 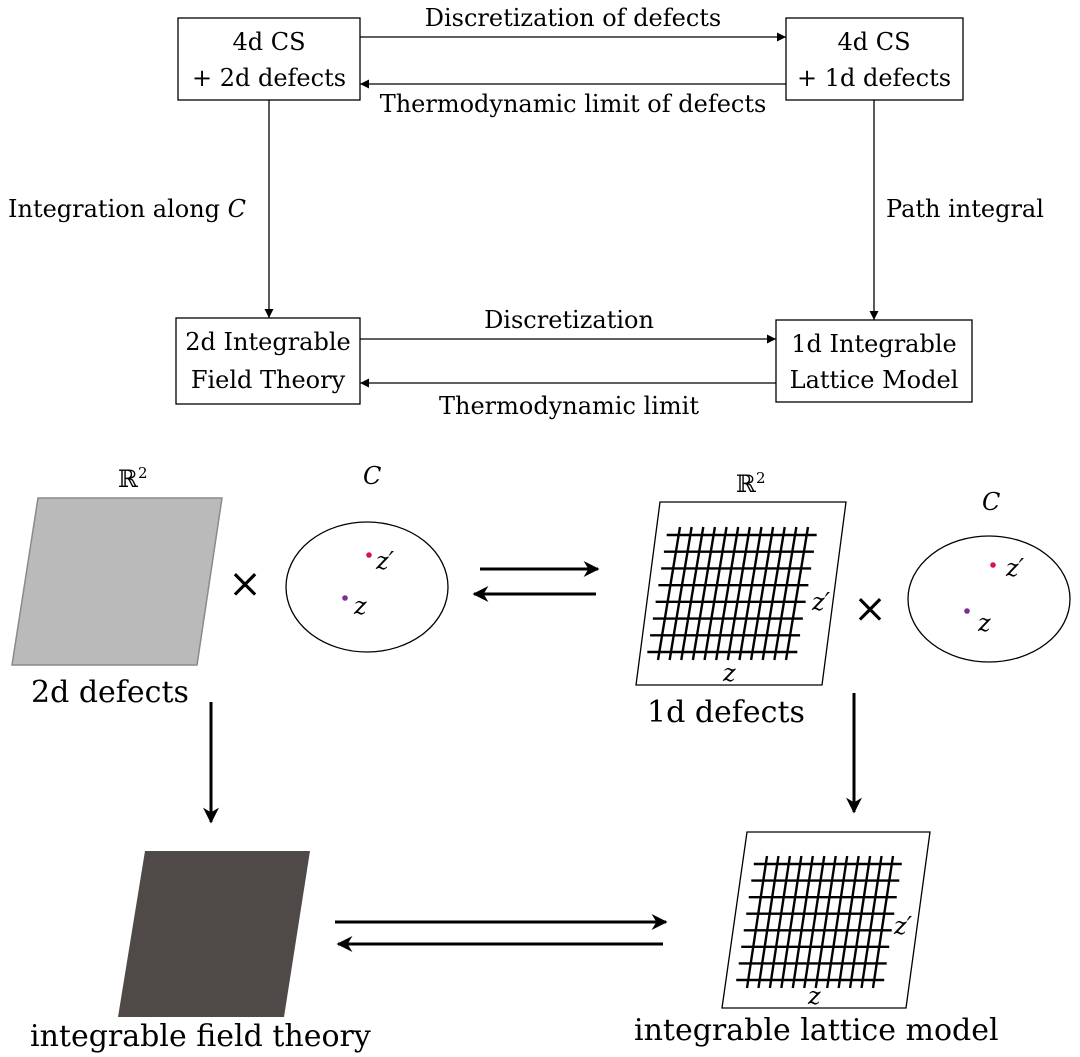 What do you see at coordinates (991, 502) in the screenshot?
I see `curve-c-label-right: C` at bounding box center [991, 502].